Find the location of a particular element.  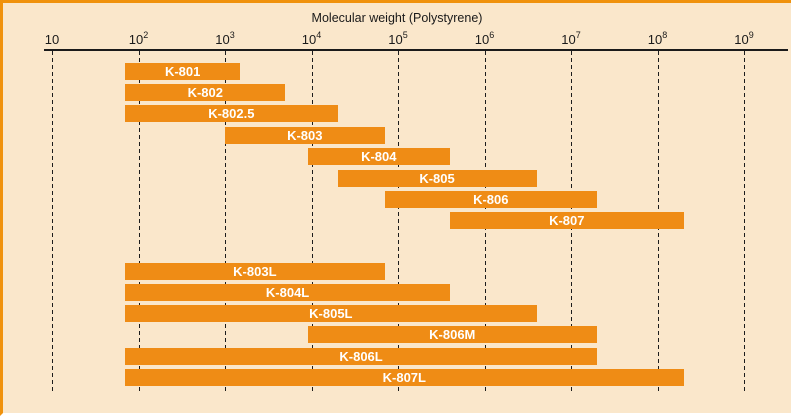

bar-label: K-807 is located at coordinates (567, 221).